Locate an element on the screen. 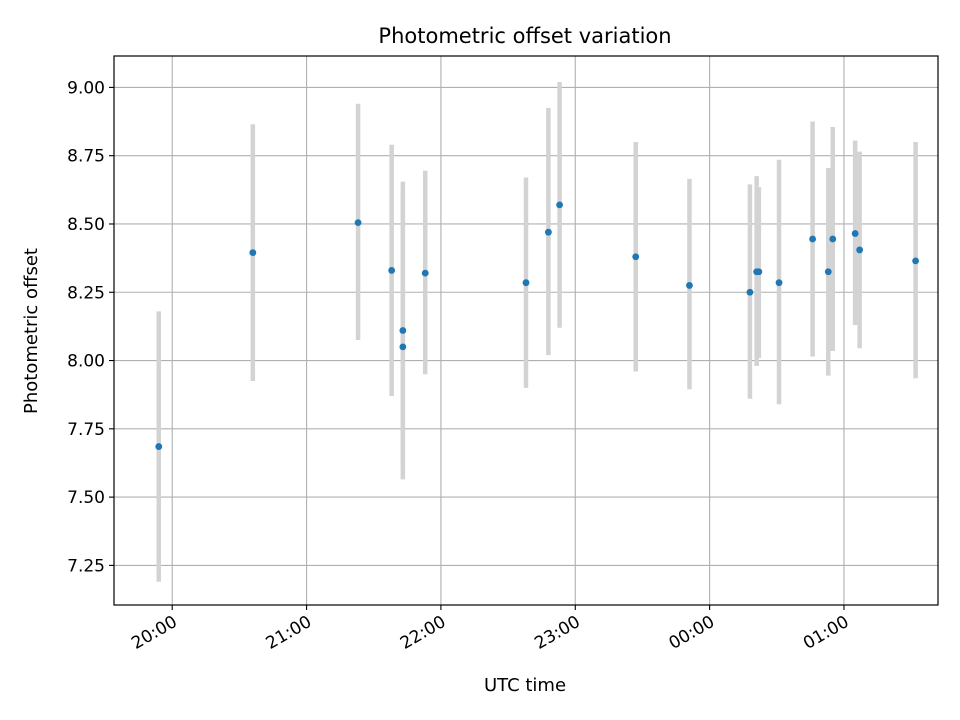 The image size is (960, 720). y-tick-label: 7.75 is located at coordinates (86, 430).